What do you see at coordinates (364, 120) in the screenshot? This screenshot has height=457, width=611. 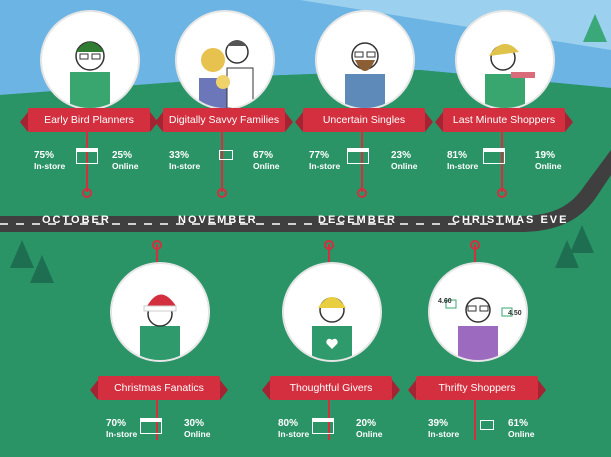 I see `persona-name: Uncertain Singles` at bounding box center [364, 120].